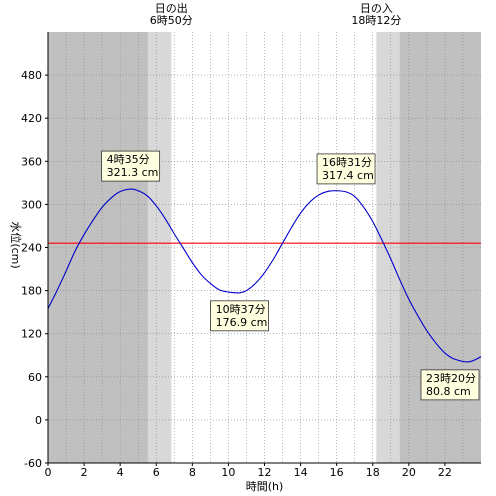 Image resolution: width=496 pixels, height=496 pixels. Describe the element at coordinates (276, 14) in the screenshot. I see `sun-labels: 日の出 6時50分 日の入 18時12分` at that location.